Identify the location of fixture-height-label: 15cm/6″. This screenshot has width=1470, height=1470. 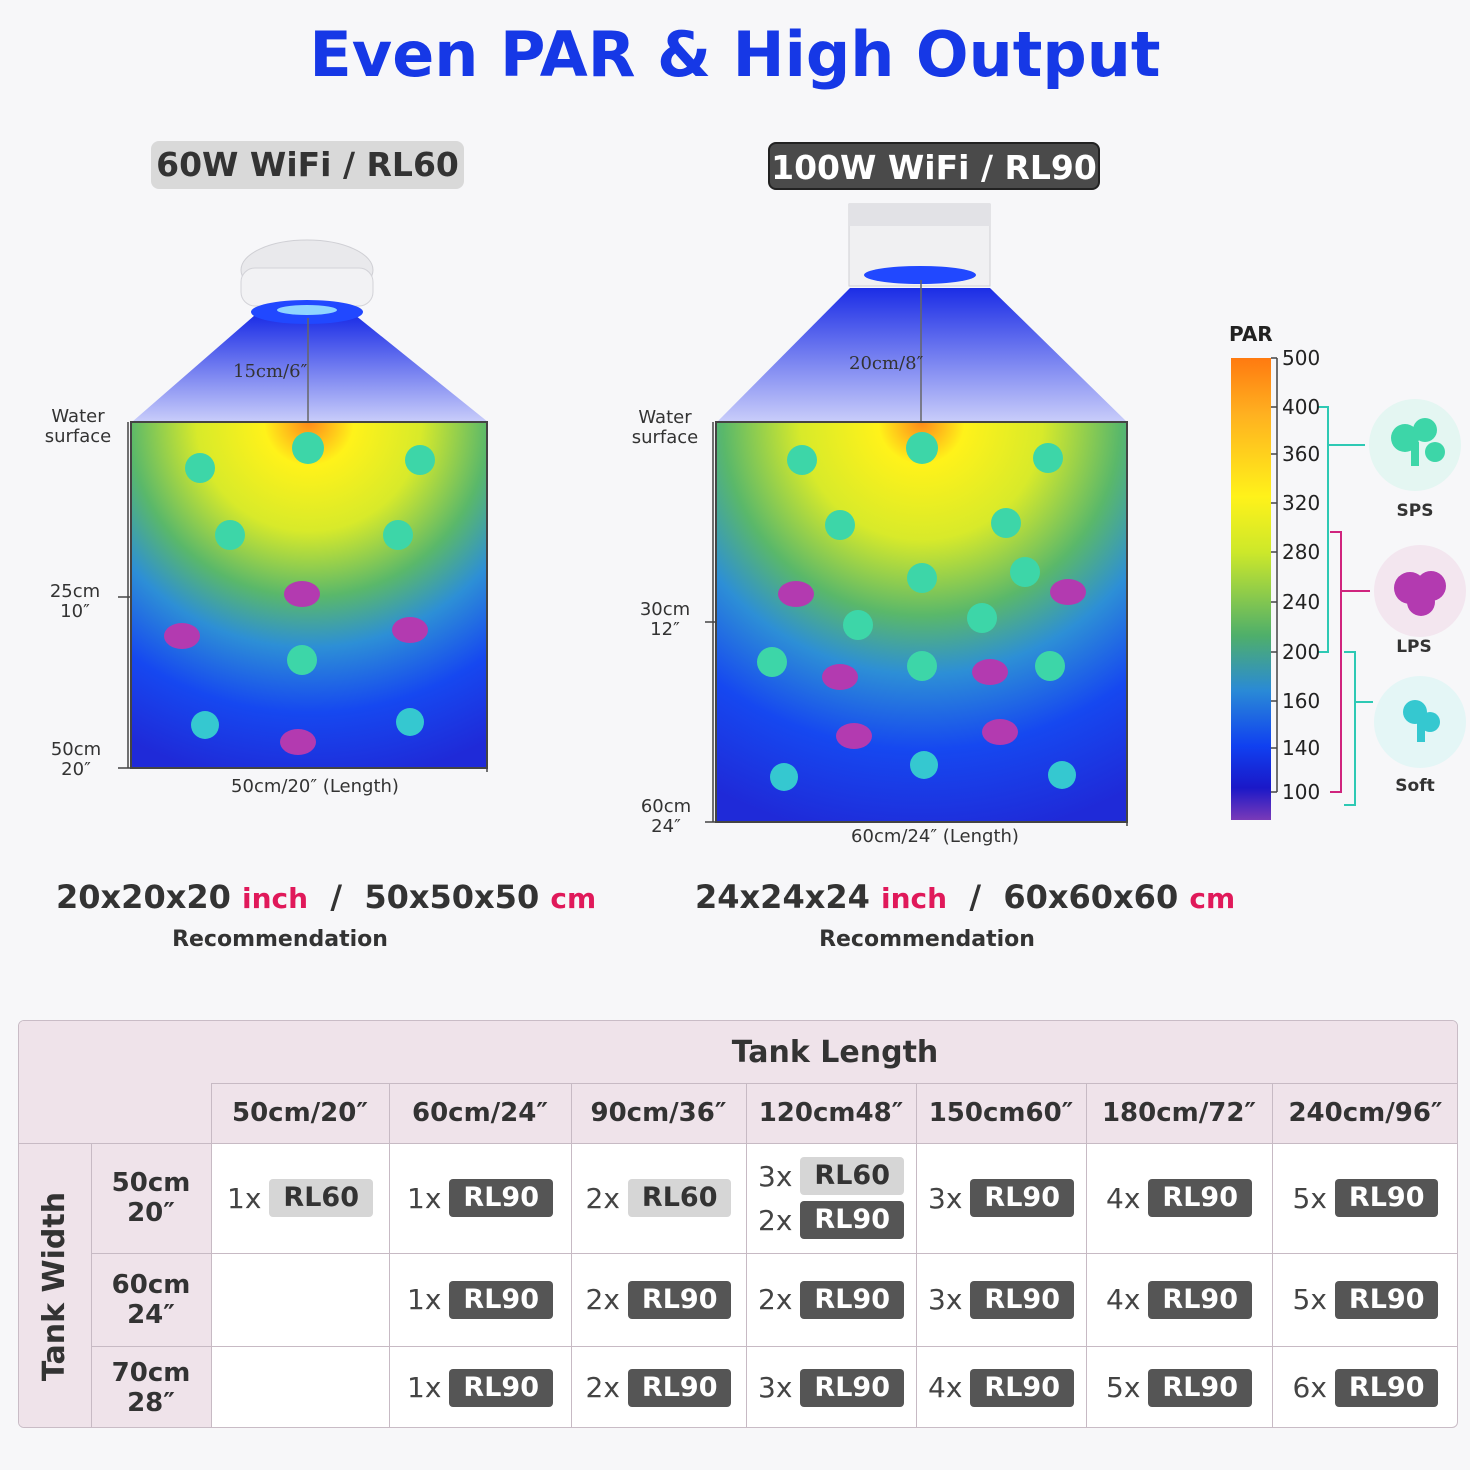
(270, 371).